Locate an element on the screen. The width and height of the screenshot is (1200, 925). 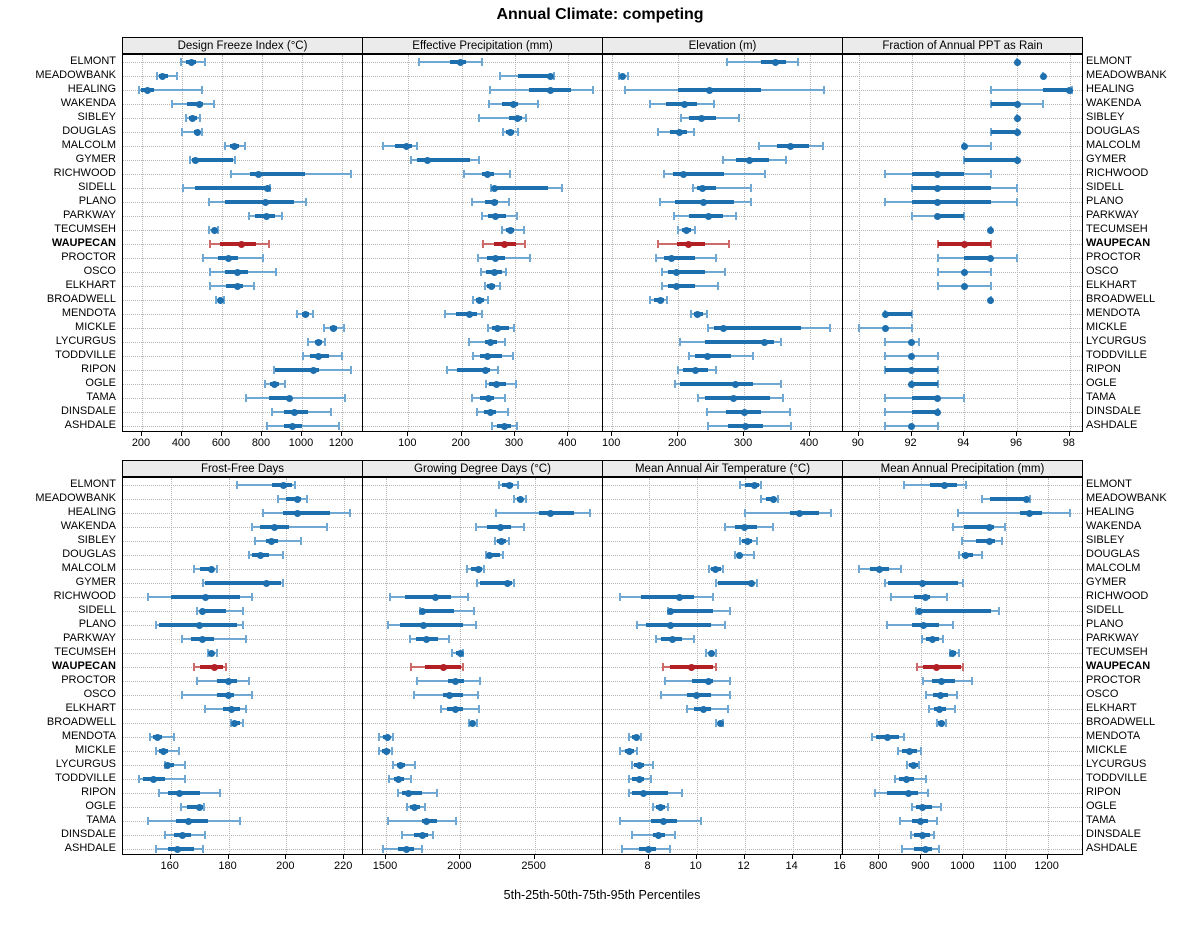
median-dot-plano is located at coordinates (265, 202).